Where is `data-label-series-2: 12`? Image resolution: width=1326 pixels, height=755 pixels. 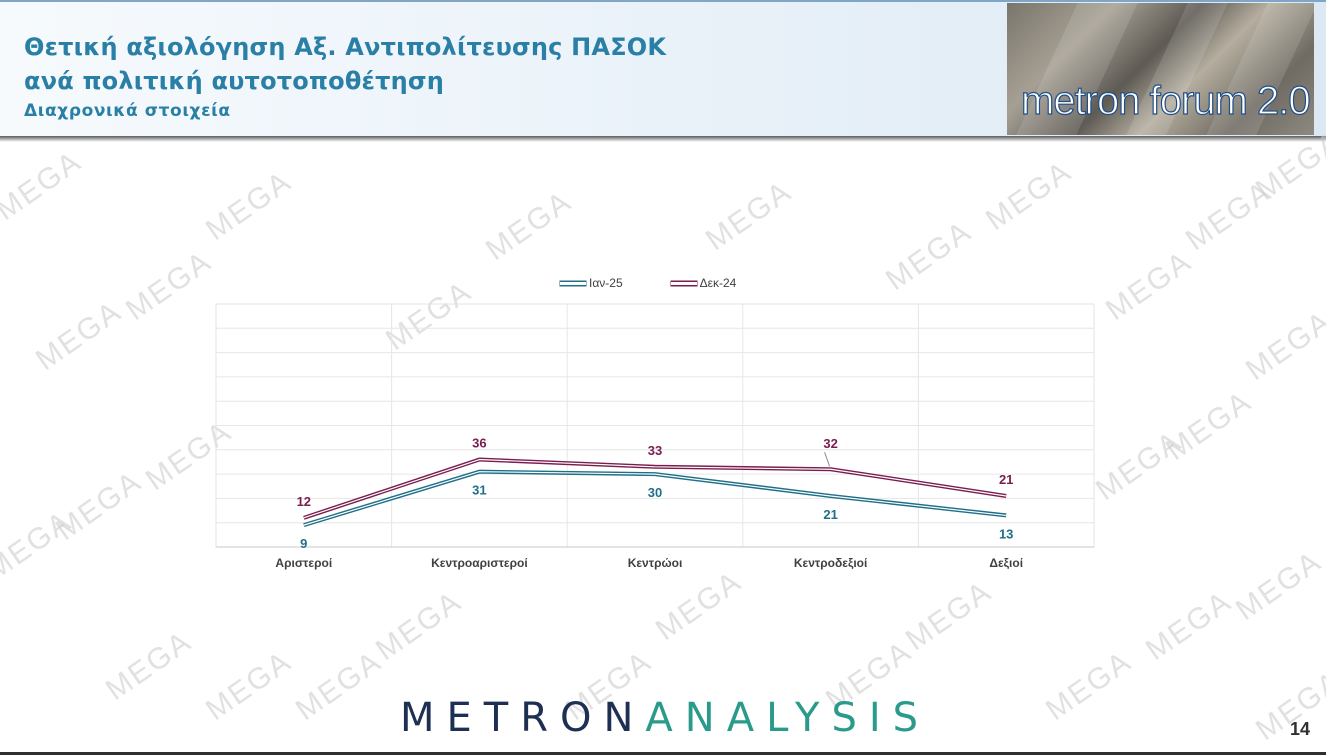 data-label-series-2: 12 is located at coordinates (304, 501).